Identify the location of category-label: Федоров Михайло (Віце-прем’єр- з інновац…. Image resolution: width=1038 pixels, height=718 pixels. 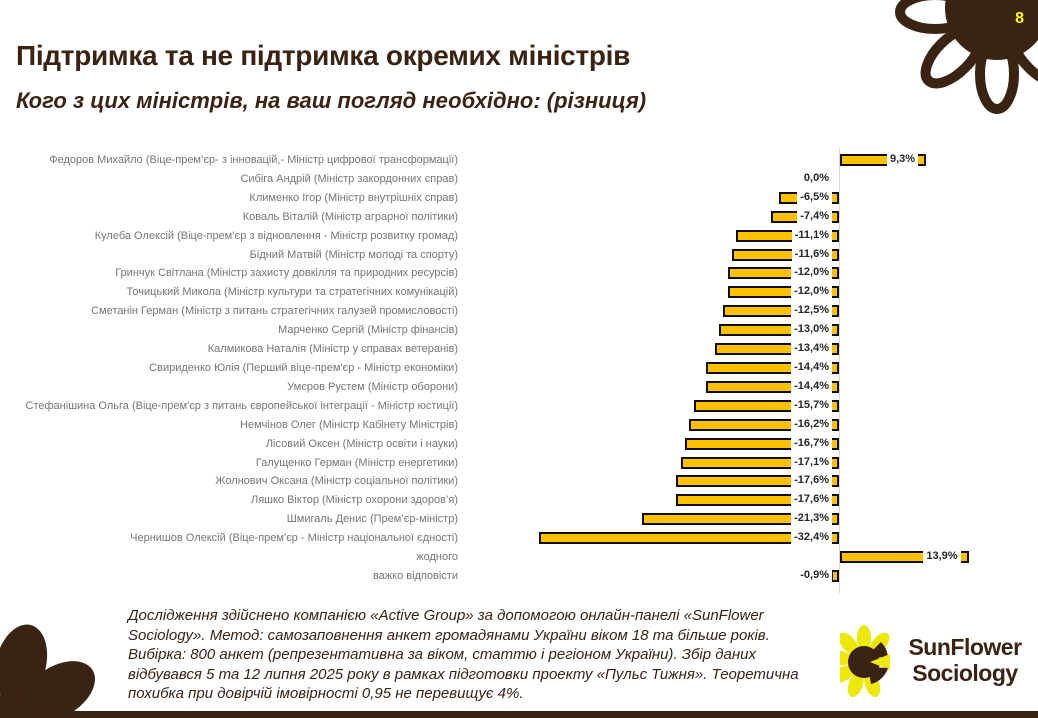
(253, 160).